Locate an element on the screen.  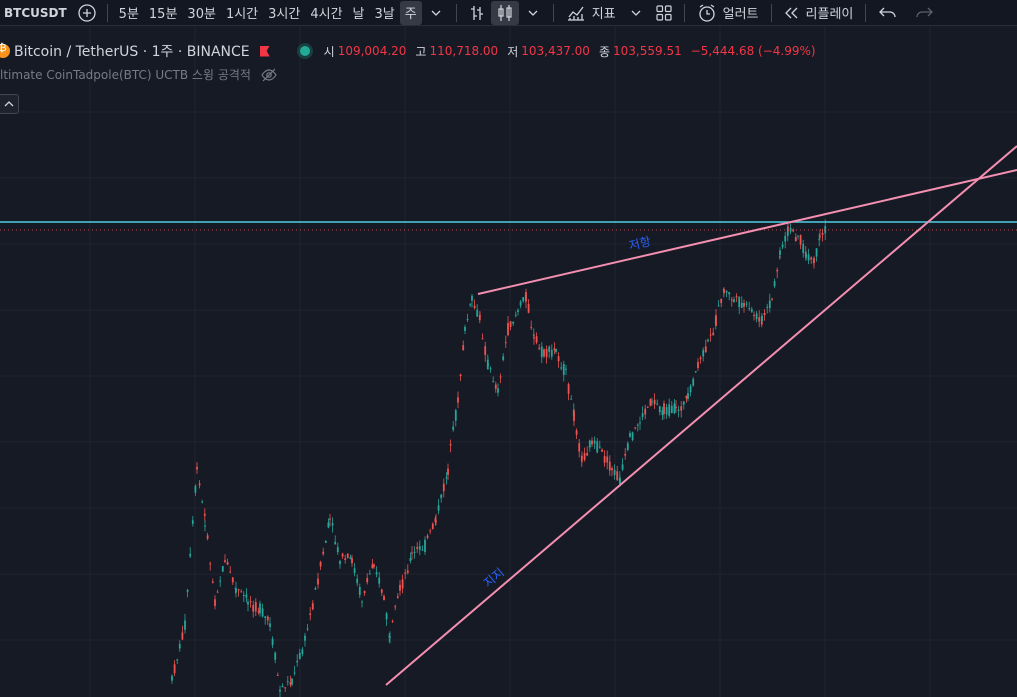
indicators-dropdown is located at coordinates (636, 13).